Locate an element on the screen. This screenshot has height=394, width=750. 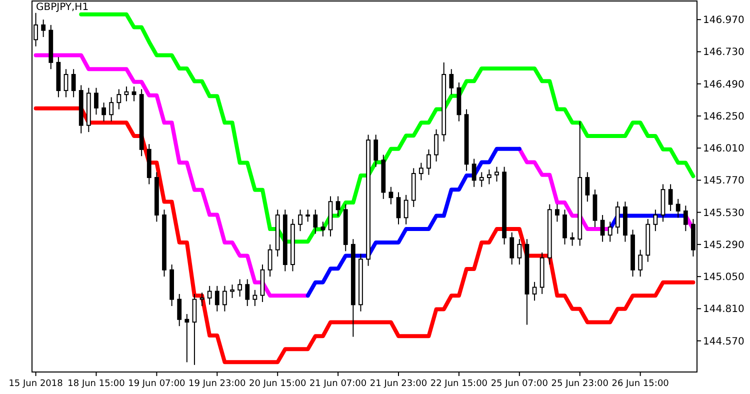
y-tick-label: 145.770 is located at coordinates (723, 181).